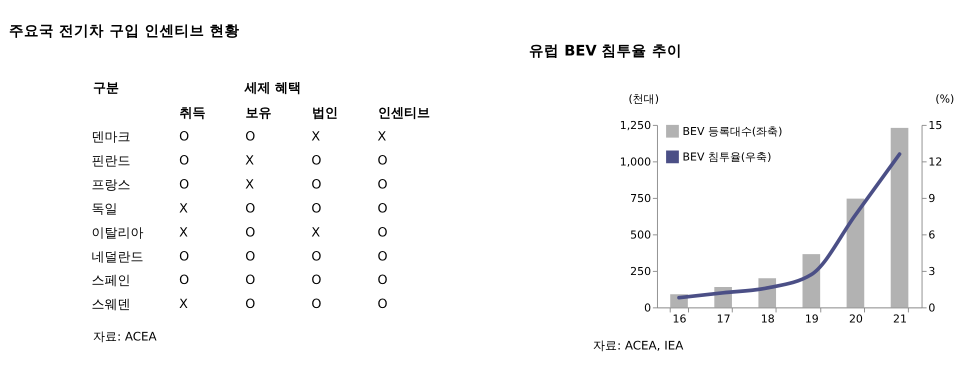  I want to click on y2-tick-label: 0, so click(932, 308).